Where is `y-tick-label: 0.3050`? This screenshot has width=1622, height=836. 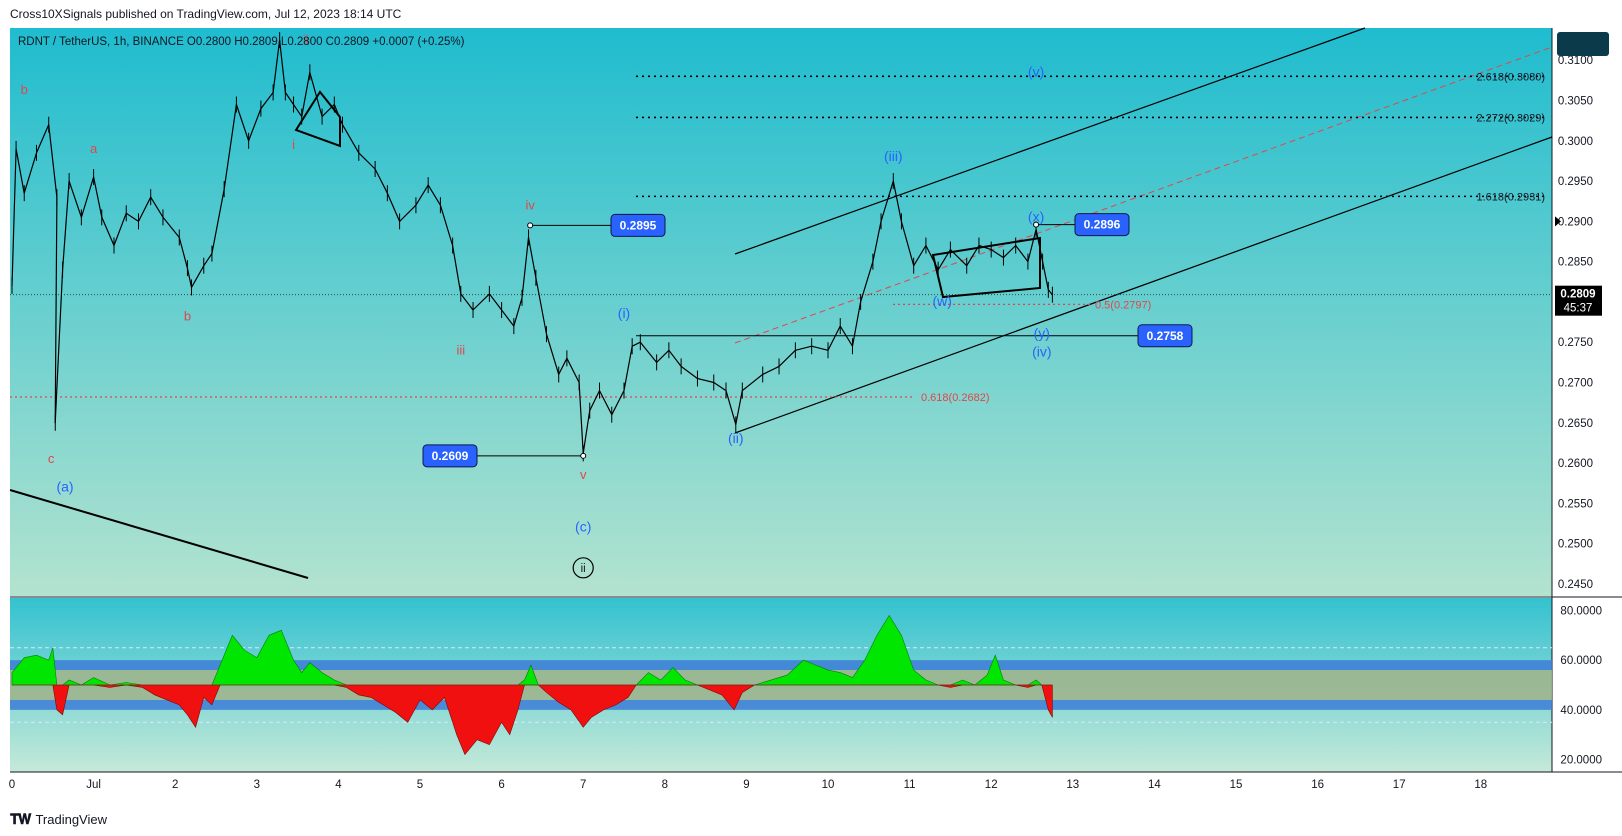 y-tick-label: 0.3050 is located at coordinates (1575, 102).